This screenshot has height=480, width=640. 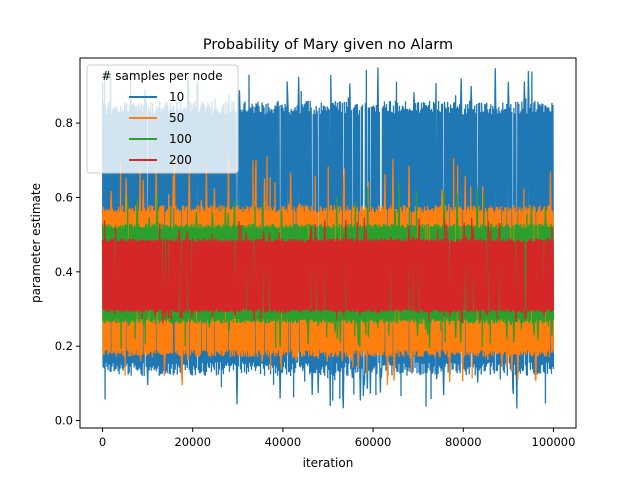 What do you see at coordinates (64, 421) in the screenshot?
I see `y-tick-label: 0.0` at bounding box center [64, 421].